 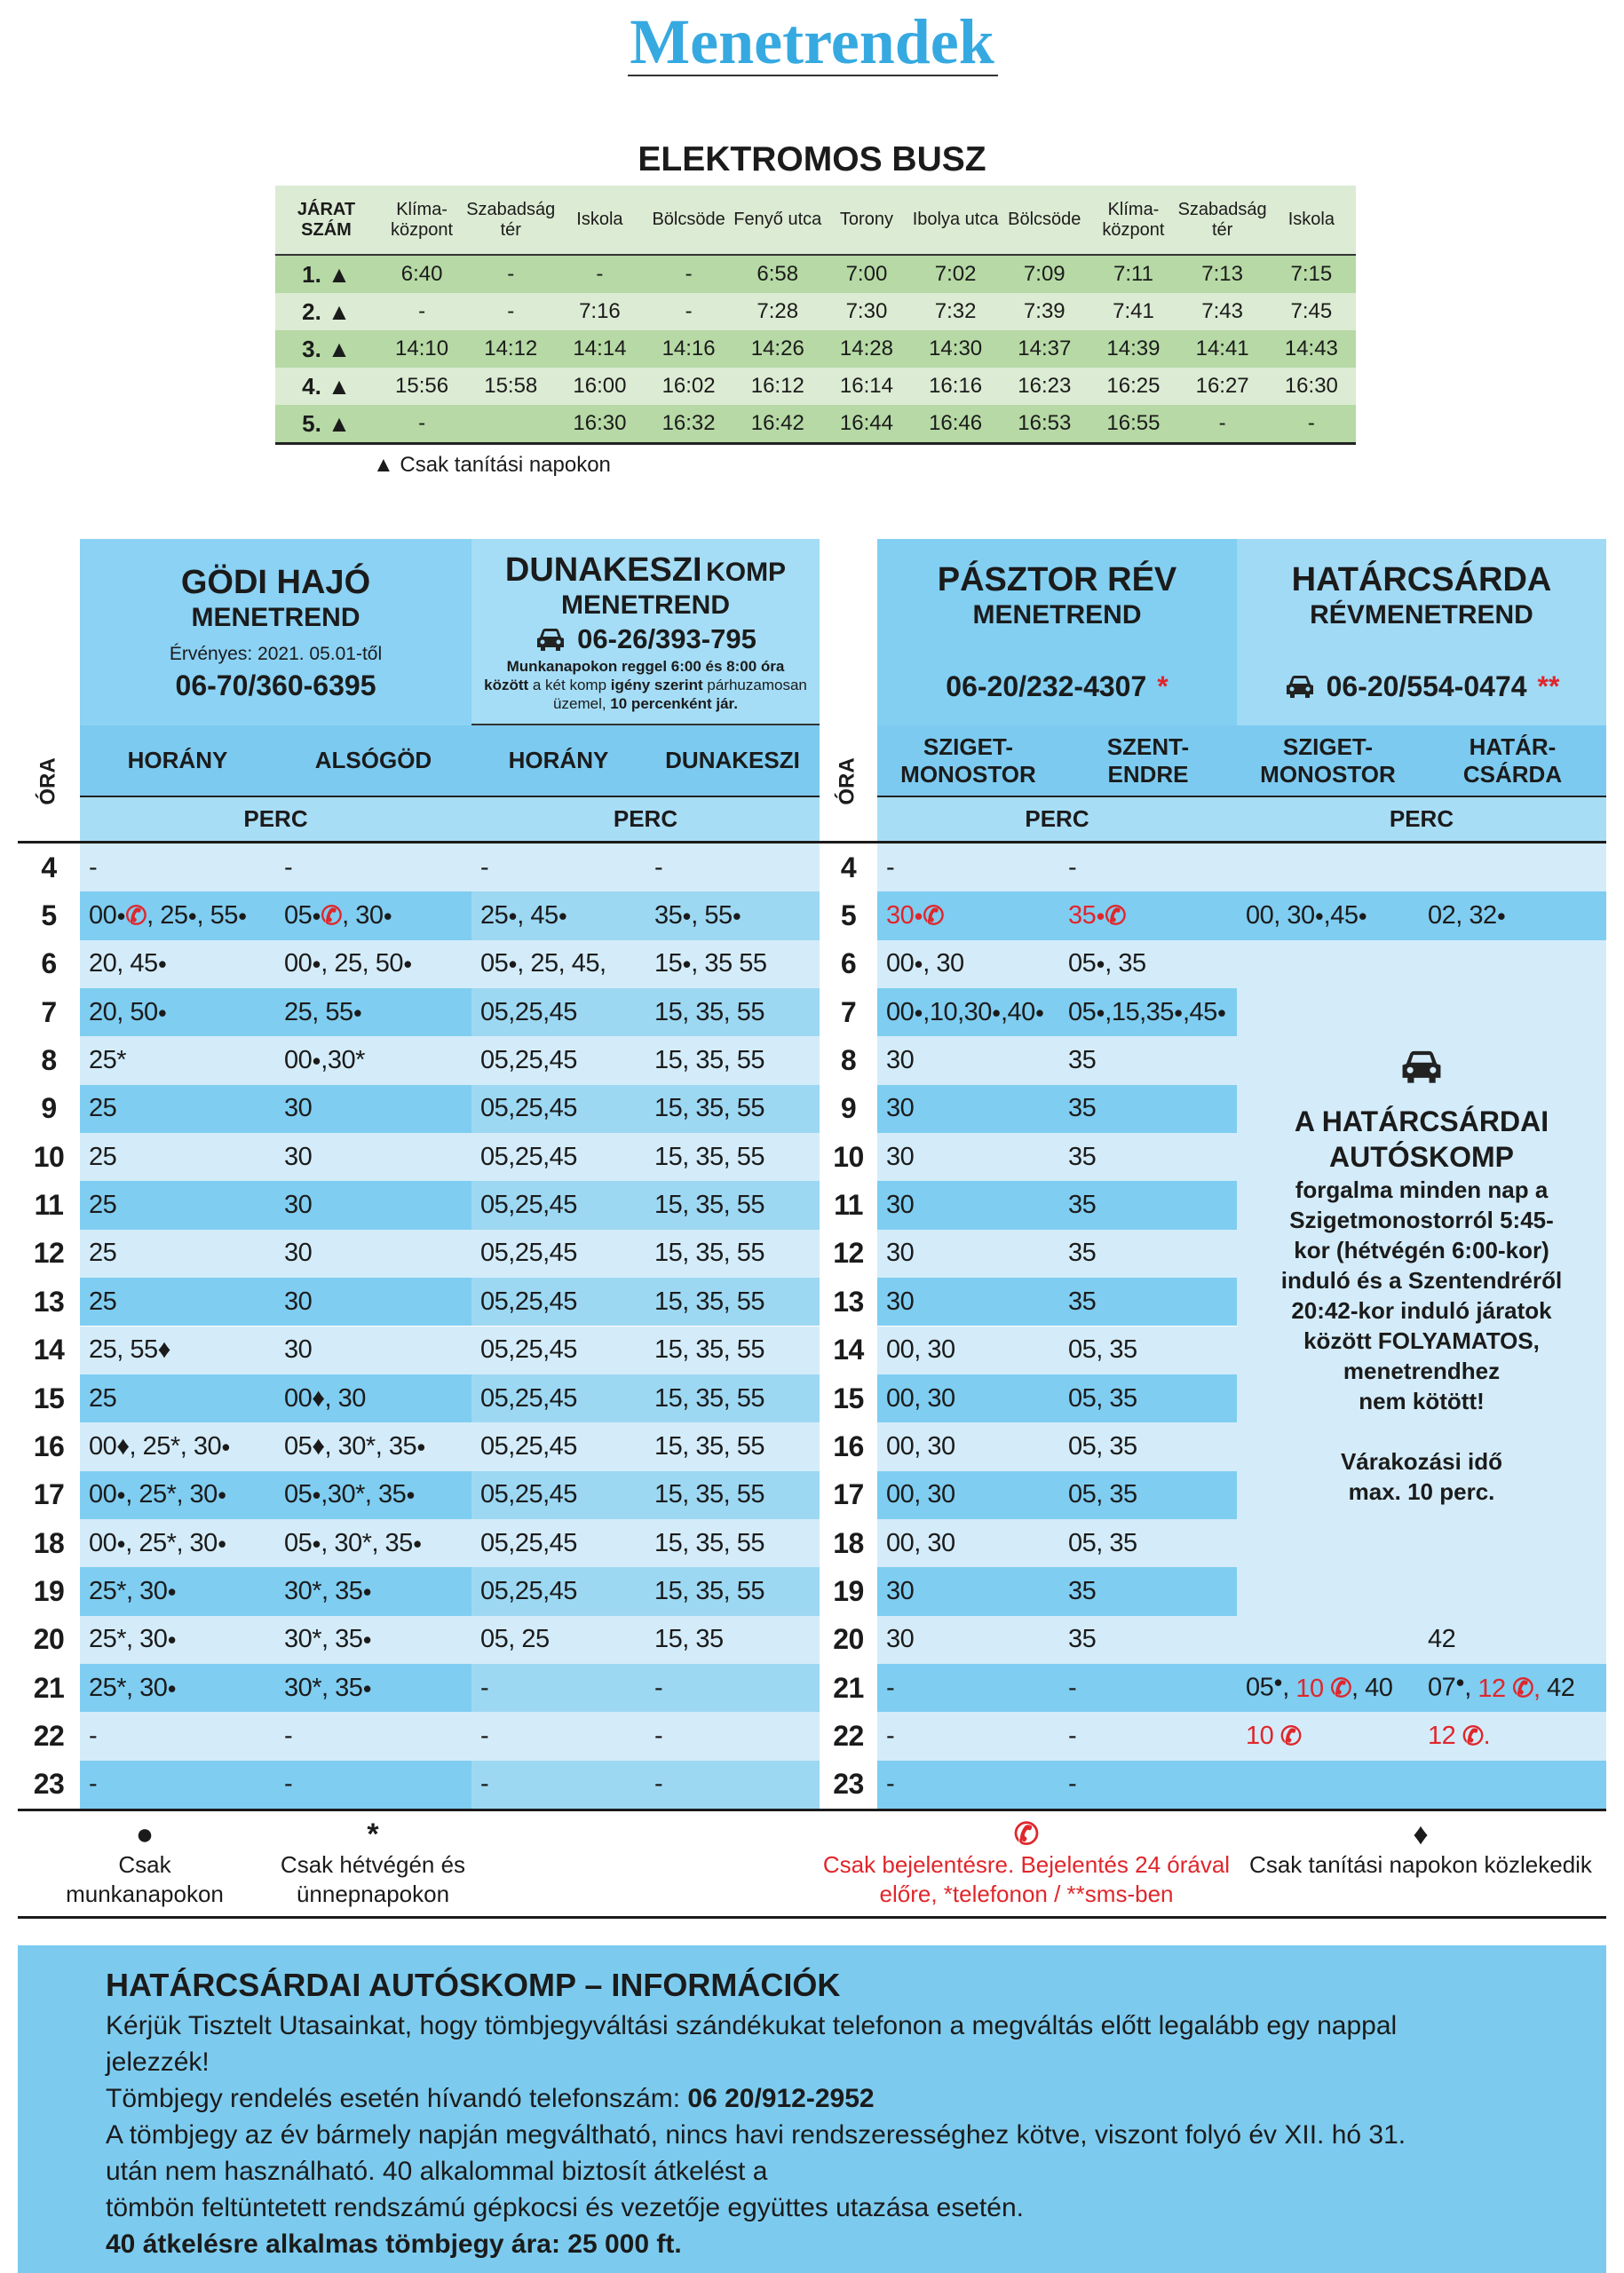 I want to click on hour-cell: 16, so click(x=848, y=1446).